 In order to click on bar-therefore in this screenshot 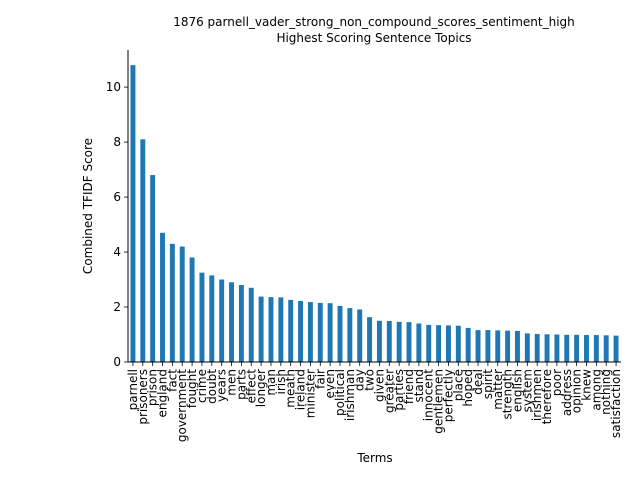, I will do `click(547, 348)`.